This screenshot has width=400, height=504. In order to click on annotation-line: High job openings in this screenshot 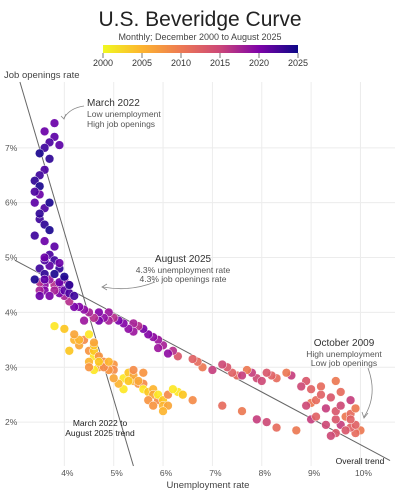, I will do `click(121, 124)`.